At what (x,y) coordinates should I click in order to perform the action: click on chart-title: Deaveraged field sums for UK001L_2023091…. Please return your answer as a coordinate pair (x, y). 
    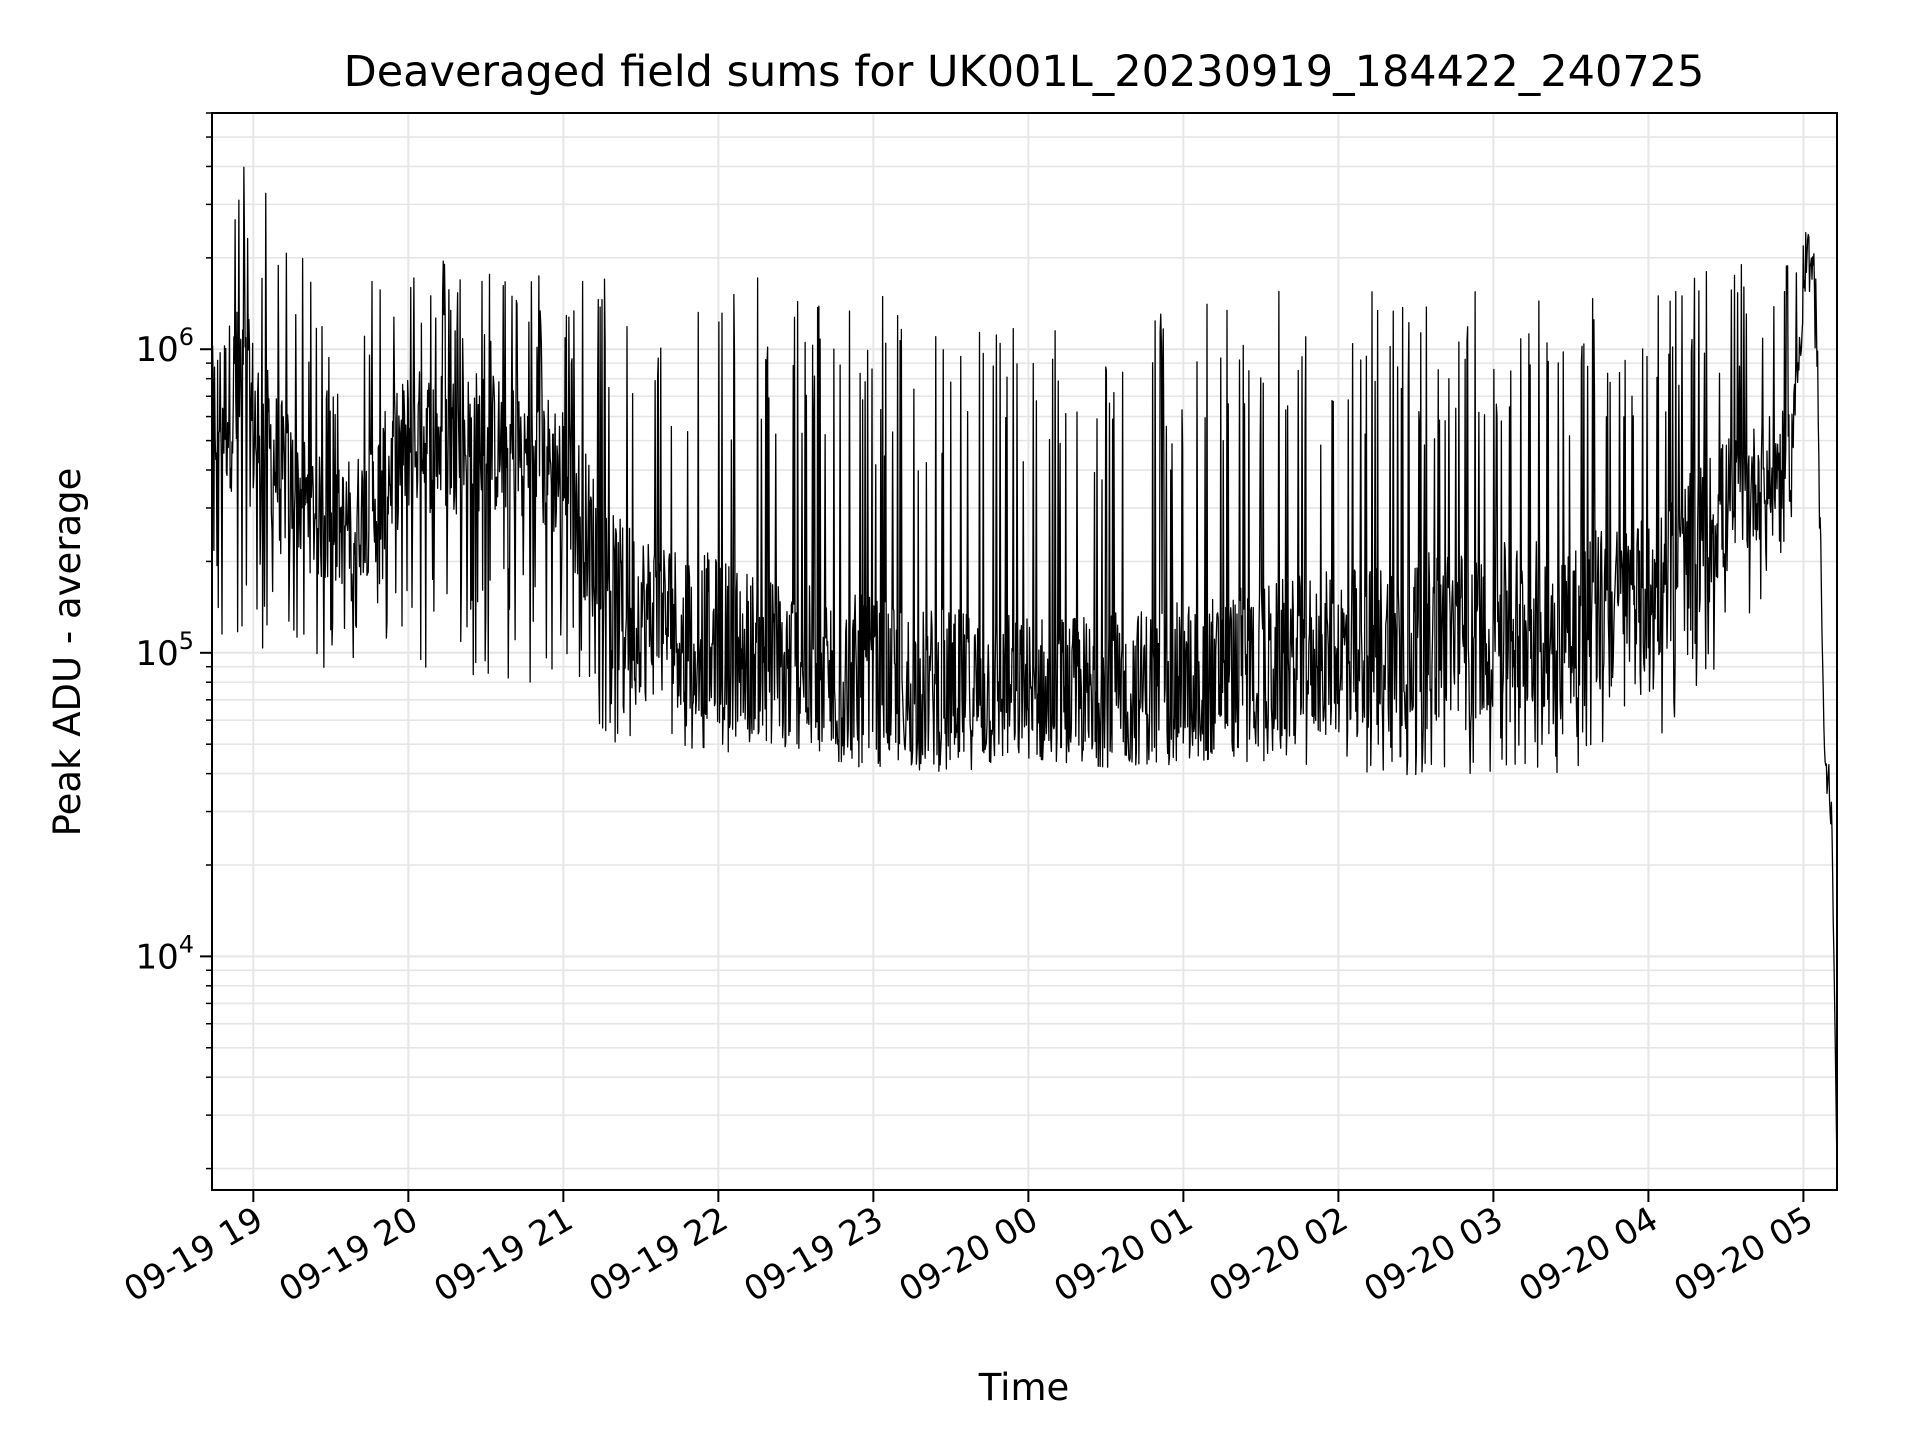
    Looking at the image, I should click on (1024, 72).